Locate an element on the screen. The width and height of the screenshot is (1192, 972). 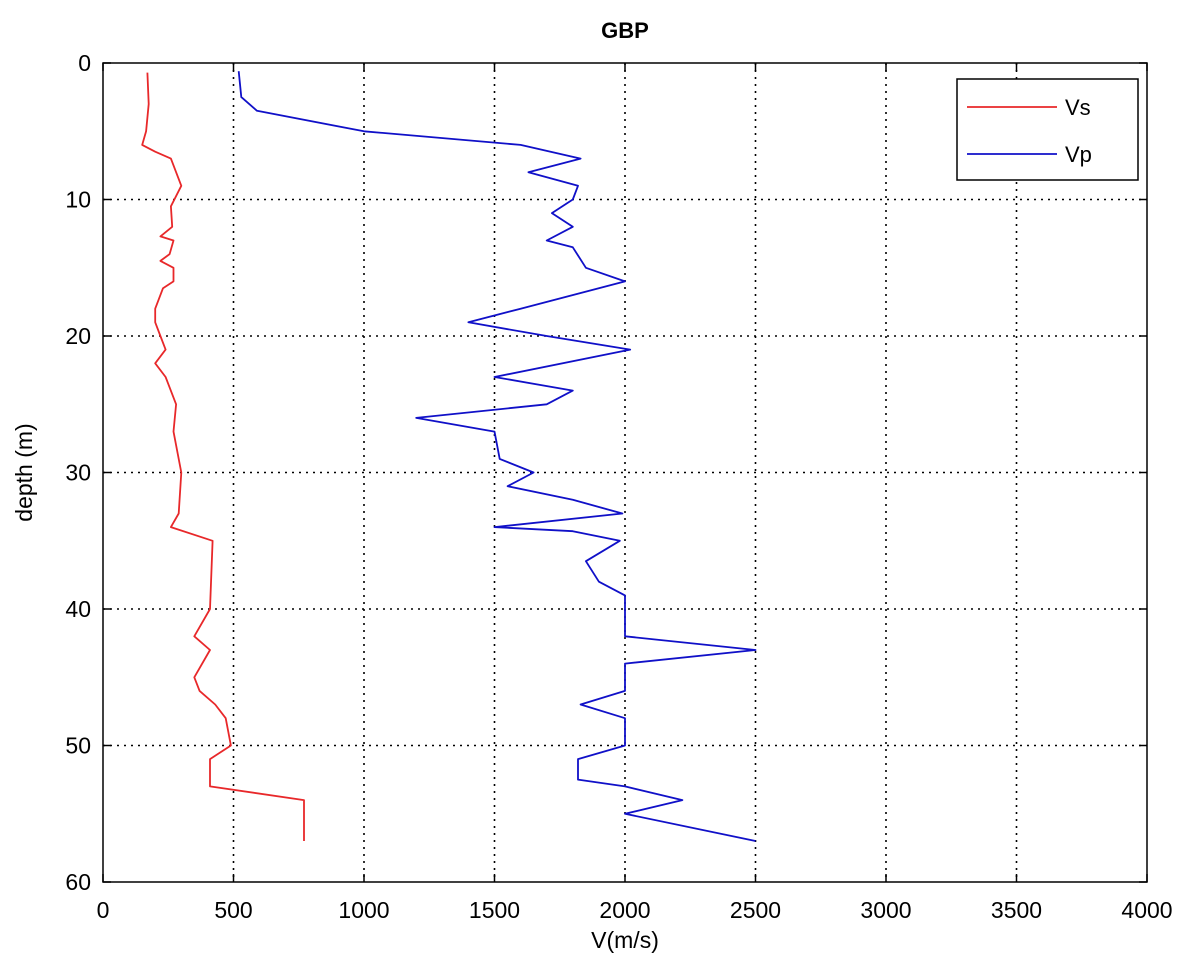
series-line-vs is located at coordinates (223, 456).